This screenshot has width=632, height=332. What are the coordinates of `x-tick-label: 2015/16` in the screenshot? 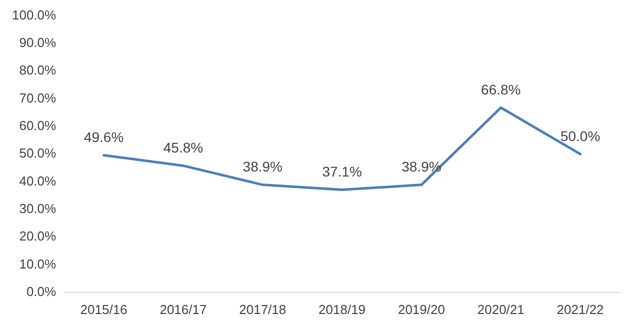 It's located at (104, 309).